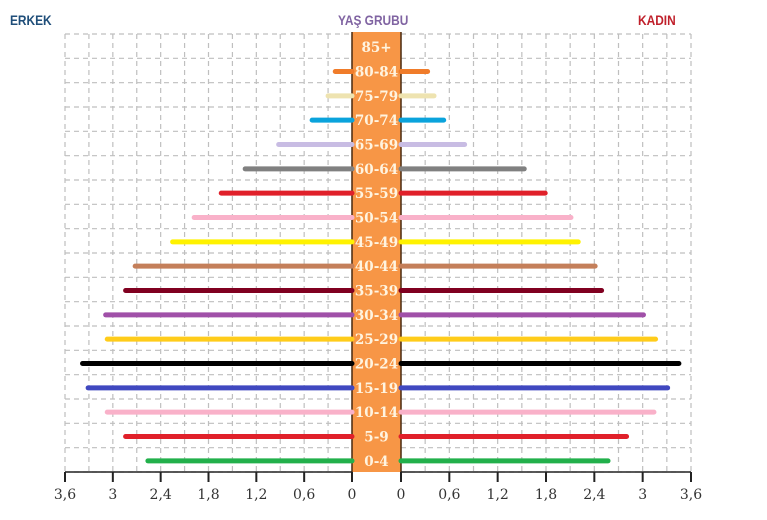 This screenshot has height=520, width=767. I want to click on right-tick-label: 0, so click(401, 495).